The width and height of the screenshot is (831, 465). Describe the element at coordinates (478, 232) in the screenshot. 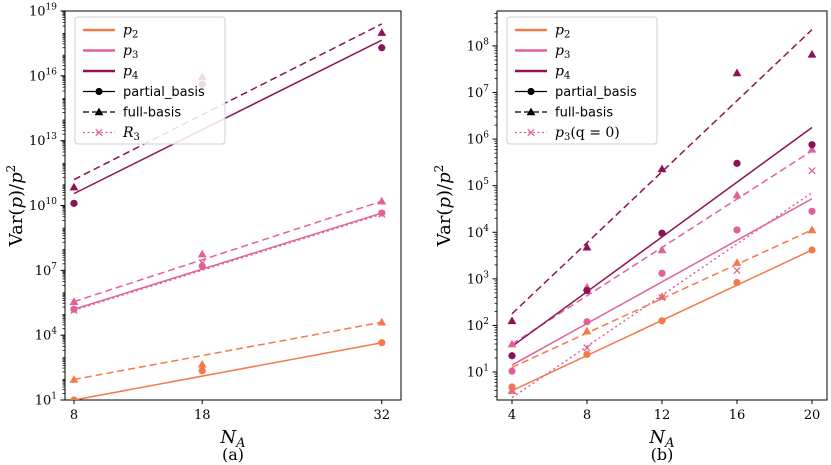

I see `y-tick-label: 10⁴` at that location.